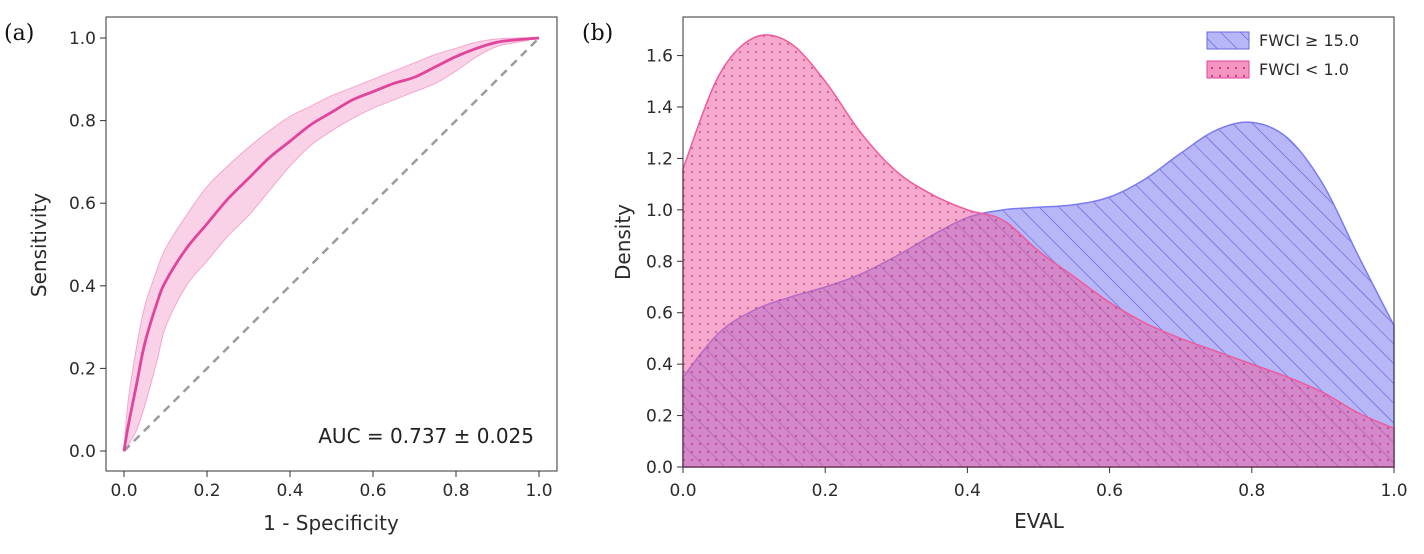 Image resolution: width=1424 pixels, height=554 pixels. Describe the element at coordinates (659, 417) in the screenshot. I see `y-tick-label-b: 0.2` at that location.